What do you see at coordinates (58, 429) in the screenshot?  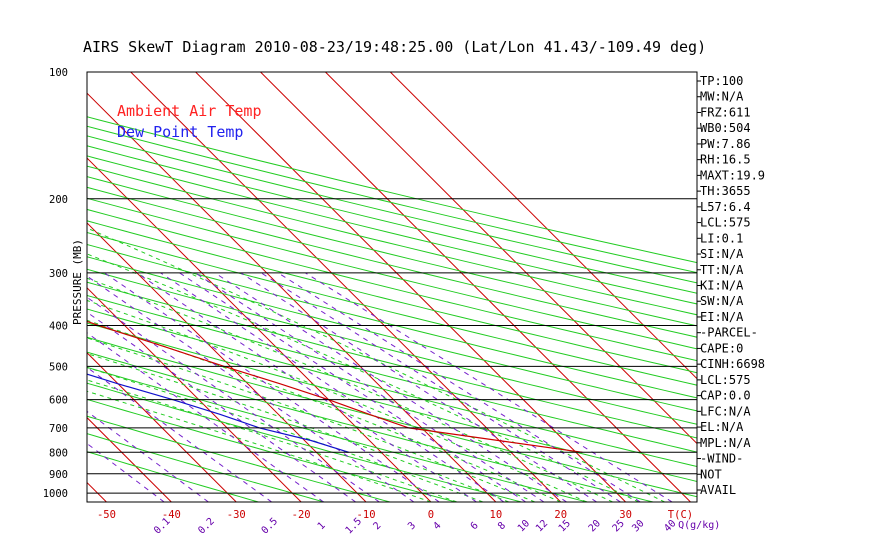 I see `pressure-tick-label: 700` at bounding box center [58, 429].